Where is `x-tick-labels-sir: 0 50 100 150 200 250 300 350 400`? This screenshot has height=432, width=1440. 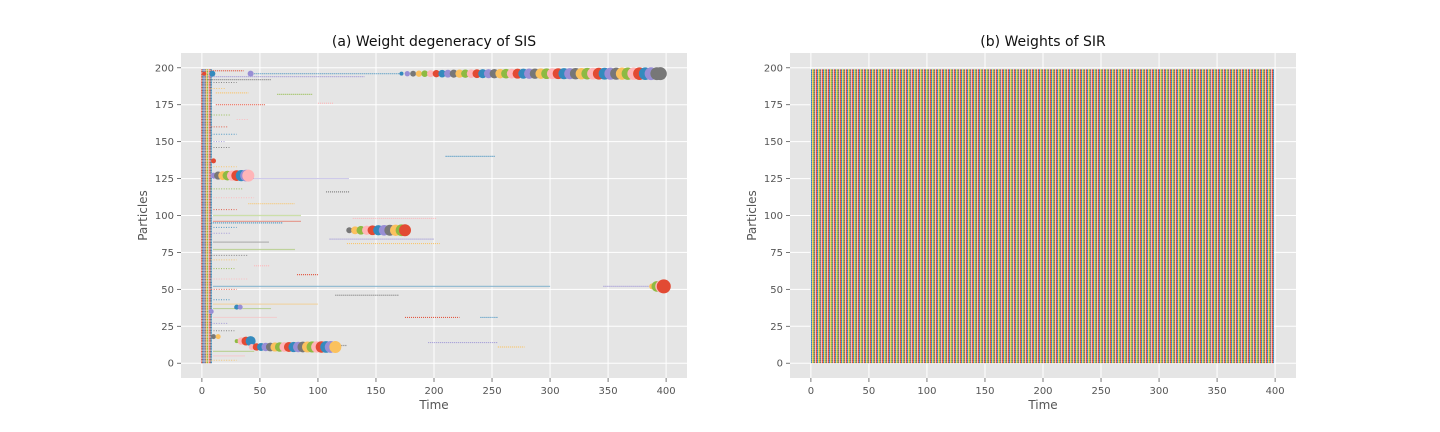 x-tick-labels-sir: 0 50 100 150 200 250 300 350 400 is located at coordinates (1046, 387).